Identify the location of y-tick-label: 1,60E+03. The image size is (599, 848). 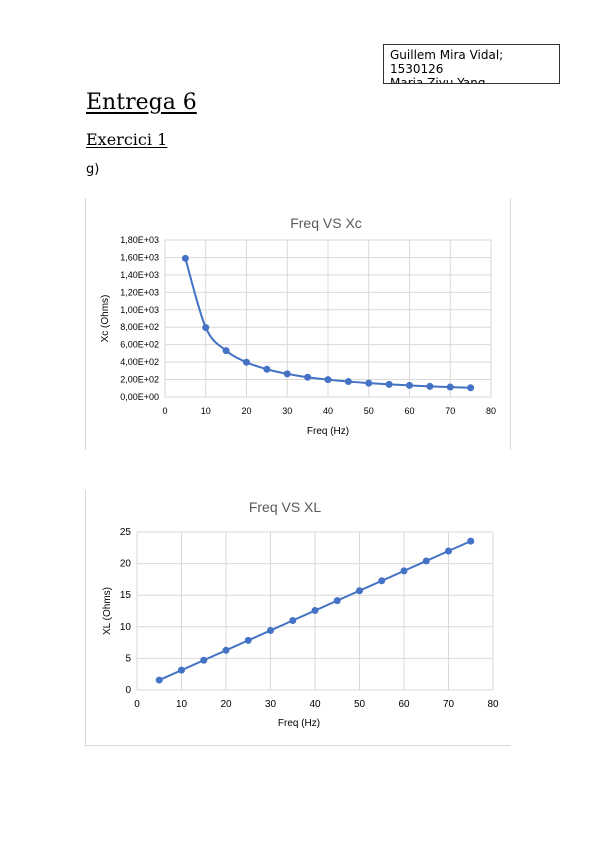
(139, 257).